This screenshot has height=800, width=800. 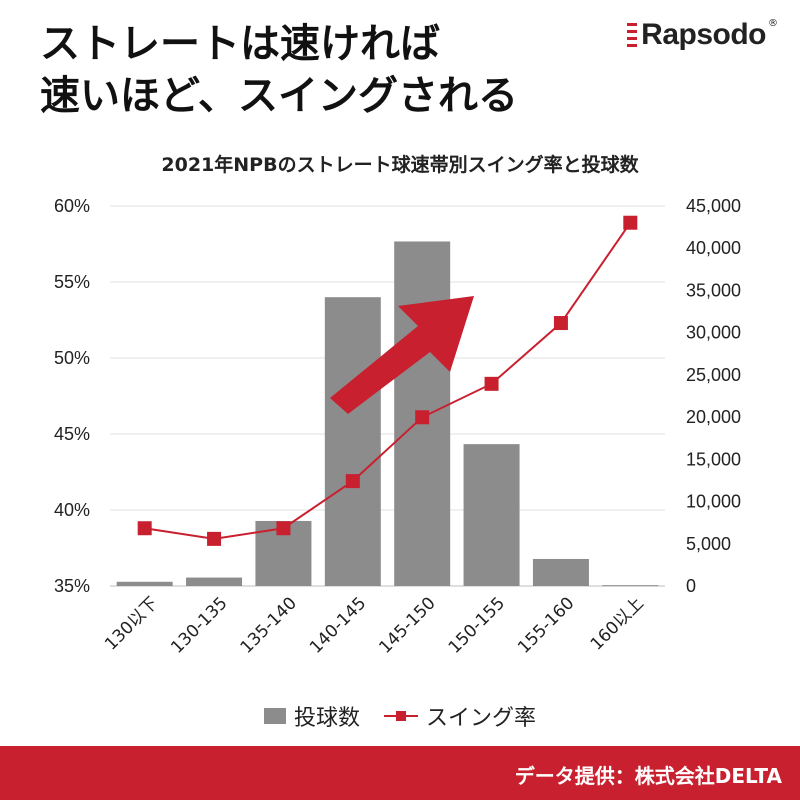 What do you see at coordinates (269, 625) in the screenshot?
I see `x-tick-label: 135-140` at bounding box center [269, 625].